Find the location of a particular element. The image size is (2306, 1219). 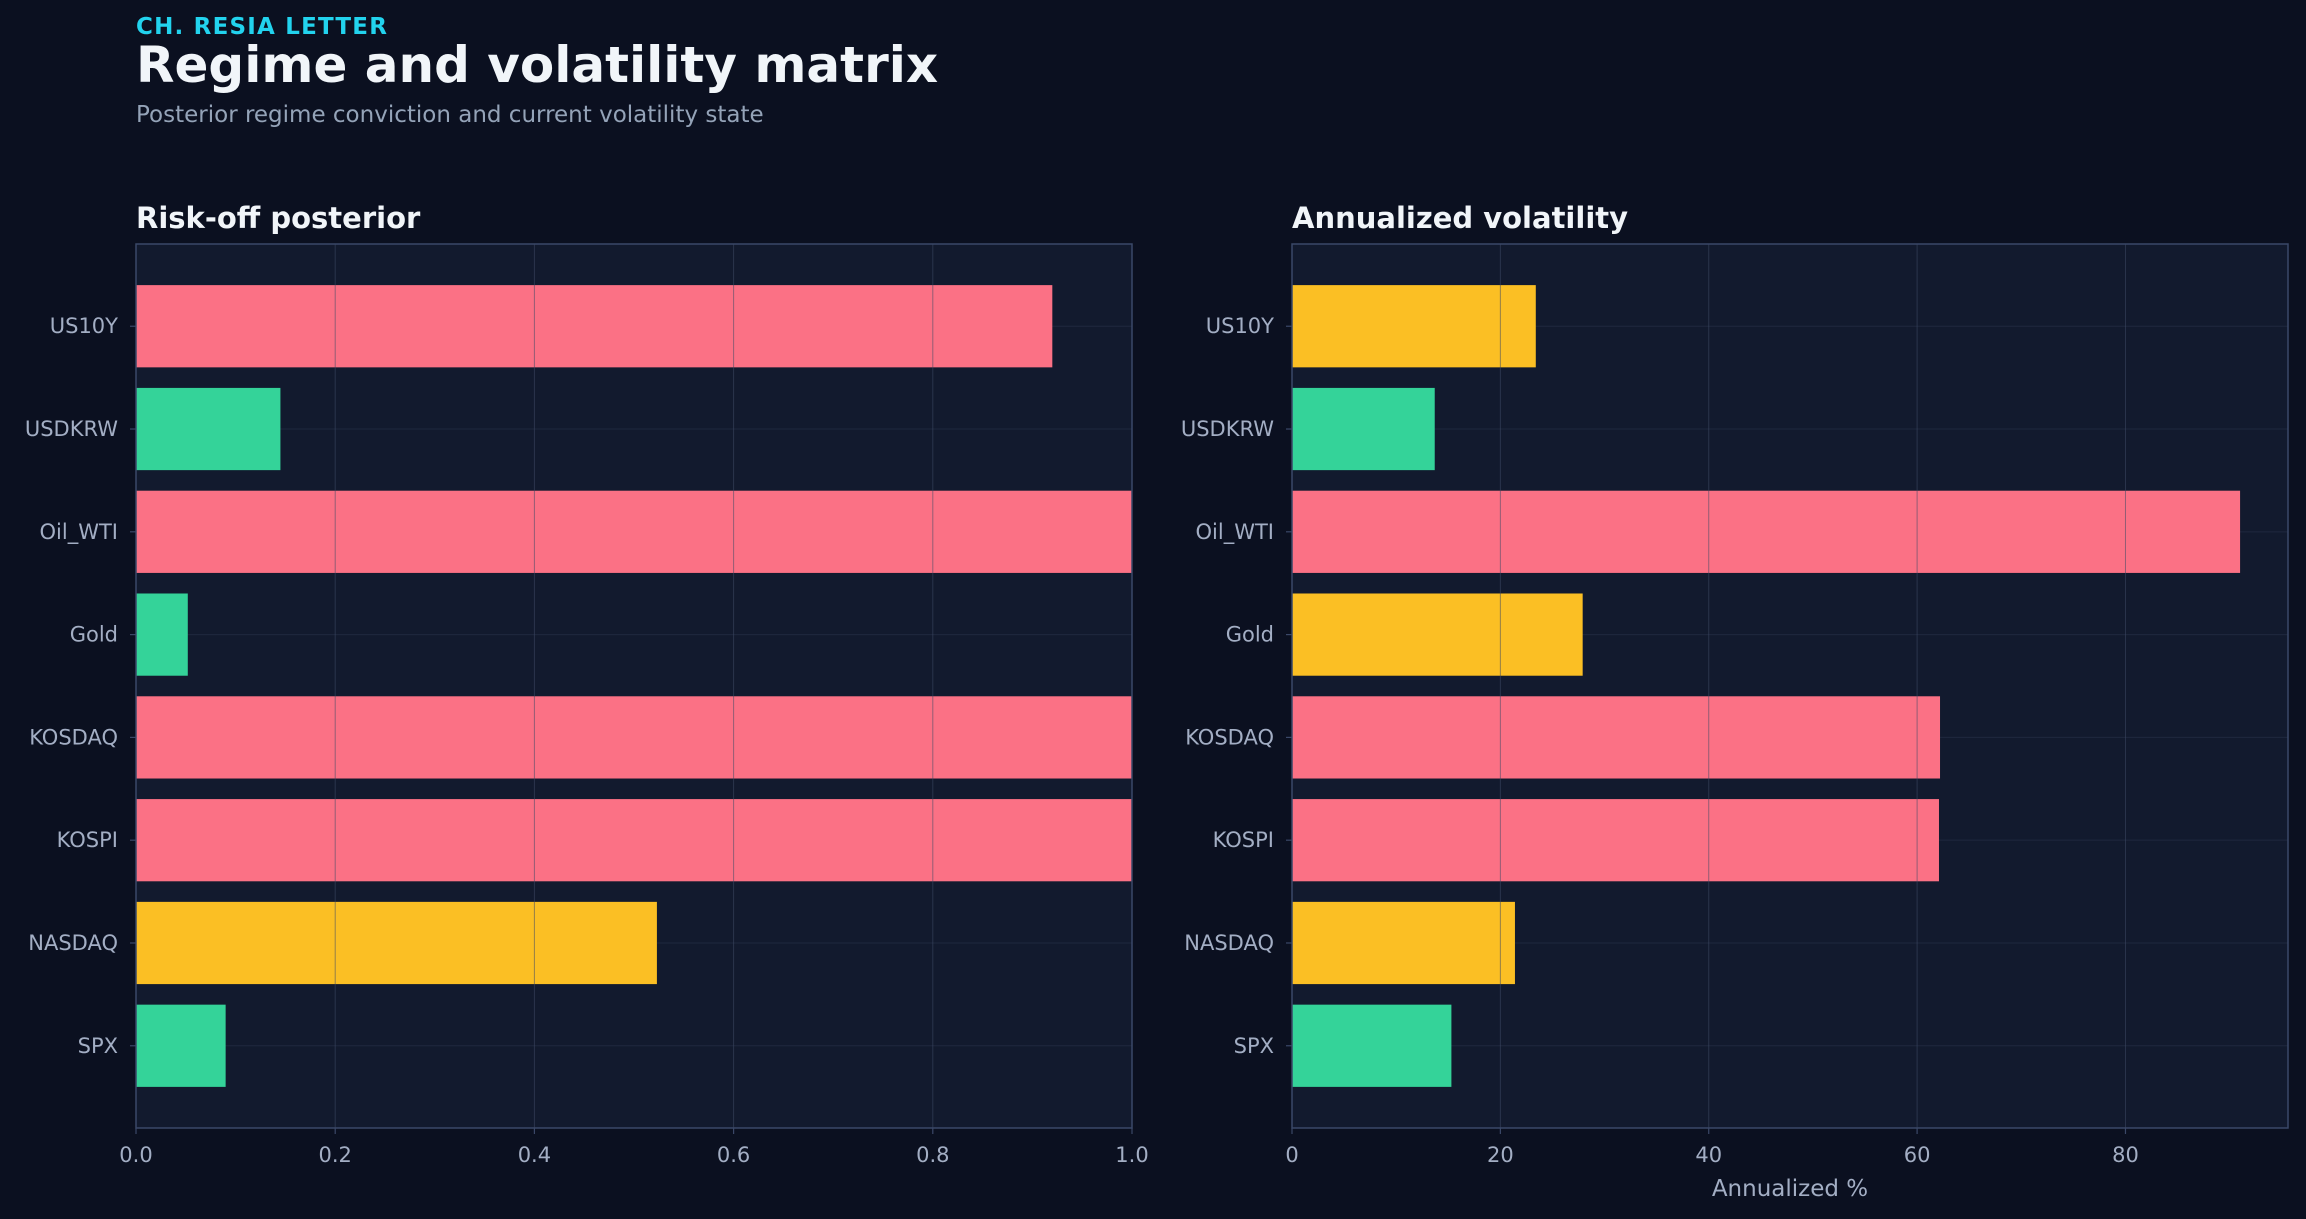

x-tick-label: 20 is located at coordinates (1500, 1155).